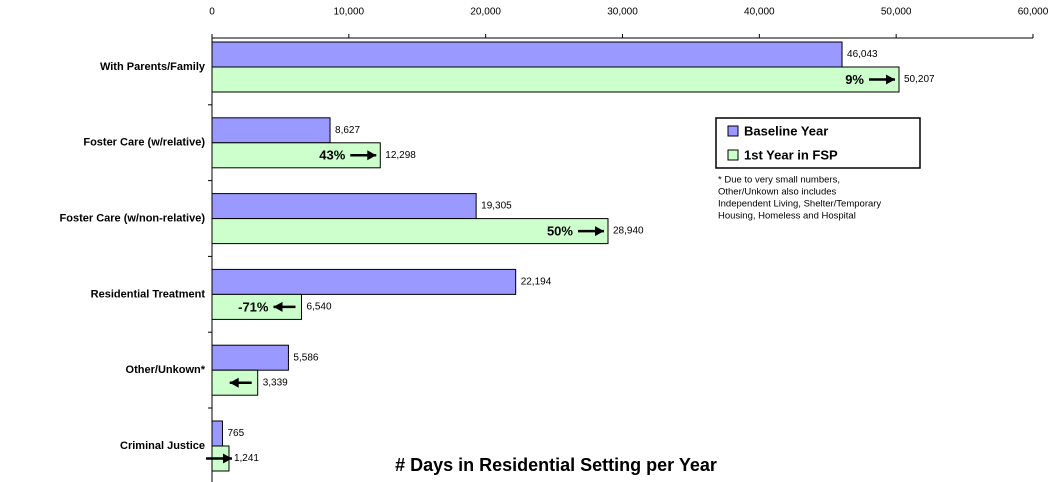 This screenshot has width=1056, height=482. I want to click on value-label: 765, so click(235, 433).